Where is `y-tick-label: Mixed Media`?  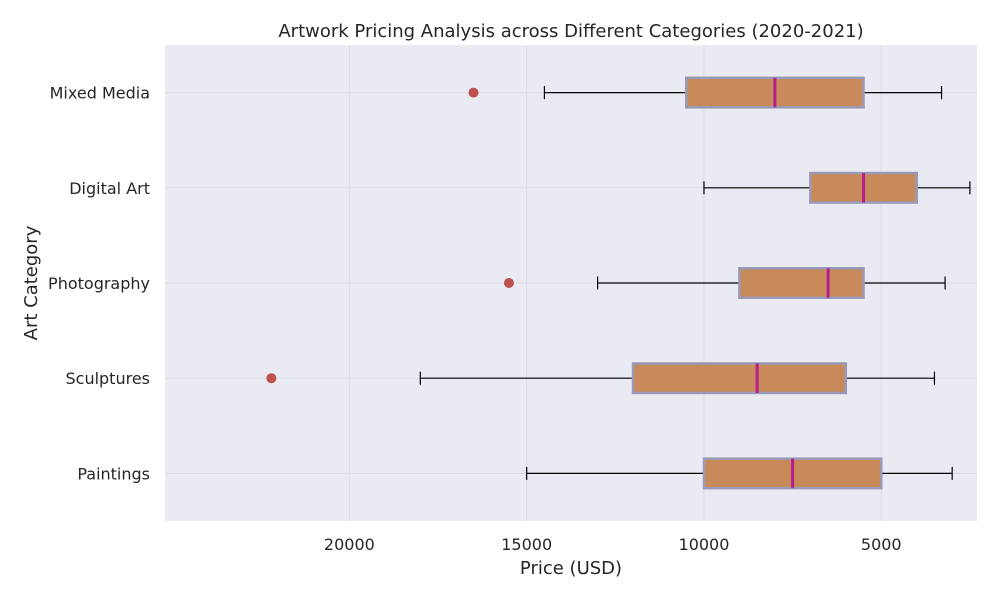
y-tick-label: Mixed Media is located at coordinates (100, 93).